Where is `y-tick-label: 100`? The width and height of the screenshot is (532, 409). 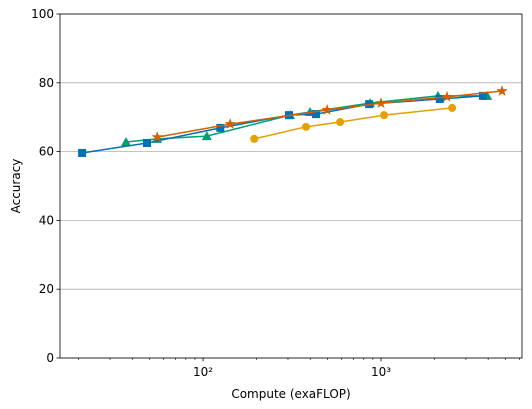 y-tick-label: 100 is located at coordinates (42, 14).